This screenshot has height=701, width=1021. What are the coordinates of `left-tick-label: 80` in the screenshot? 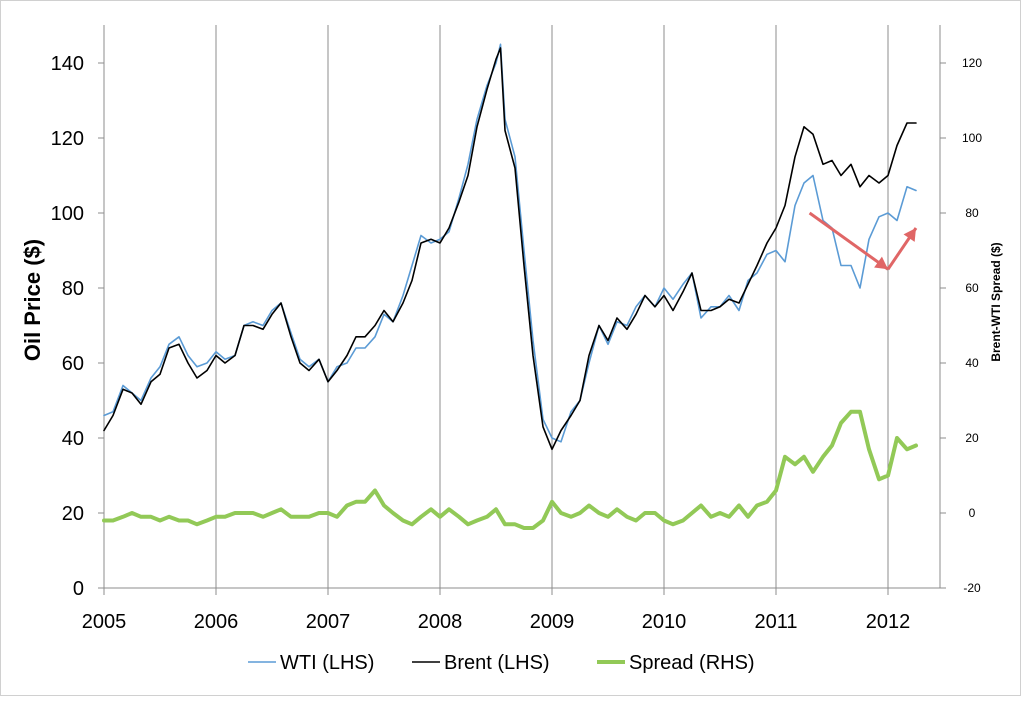 It's located at (73, 289).